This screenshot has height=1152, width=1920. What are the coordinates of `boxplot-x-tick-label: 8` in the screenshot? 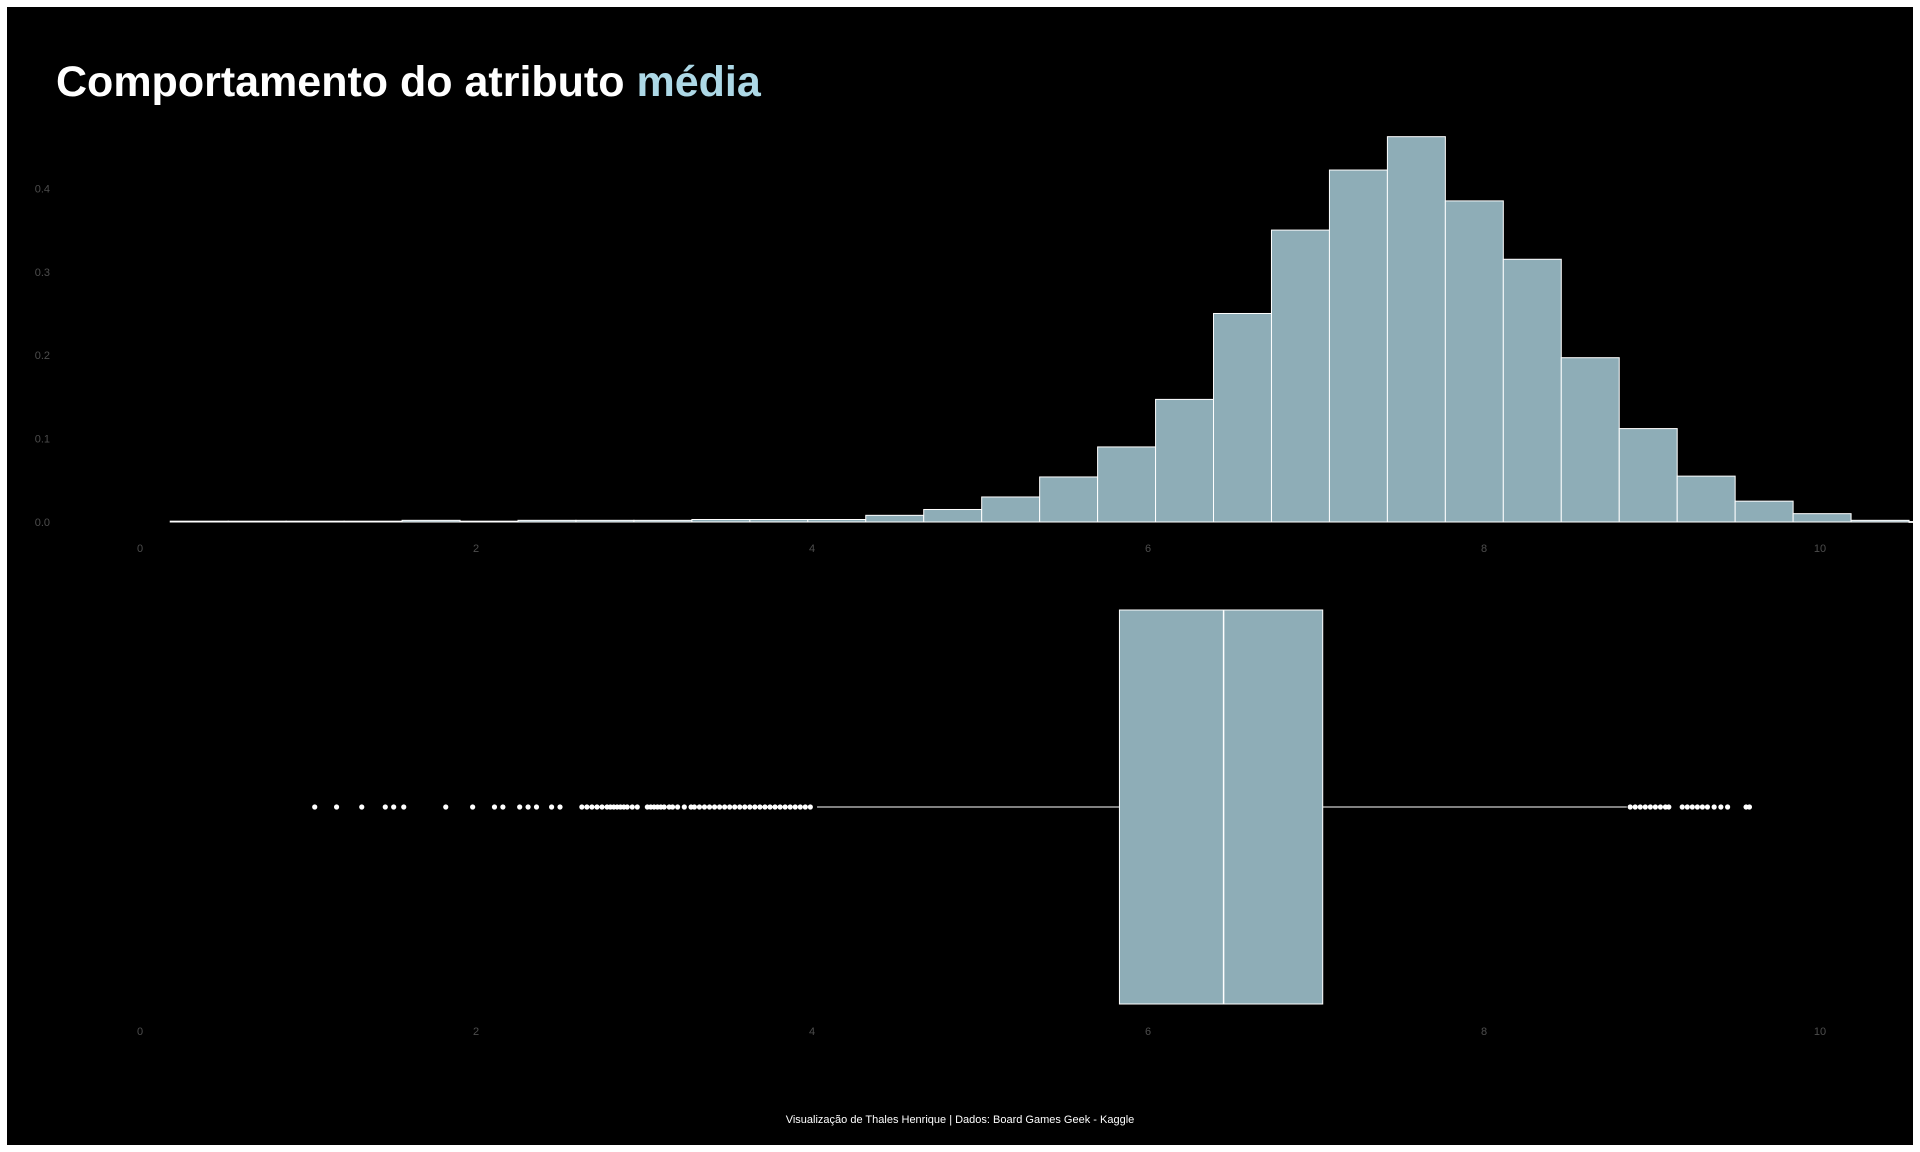 It's located at (1484, 1032).